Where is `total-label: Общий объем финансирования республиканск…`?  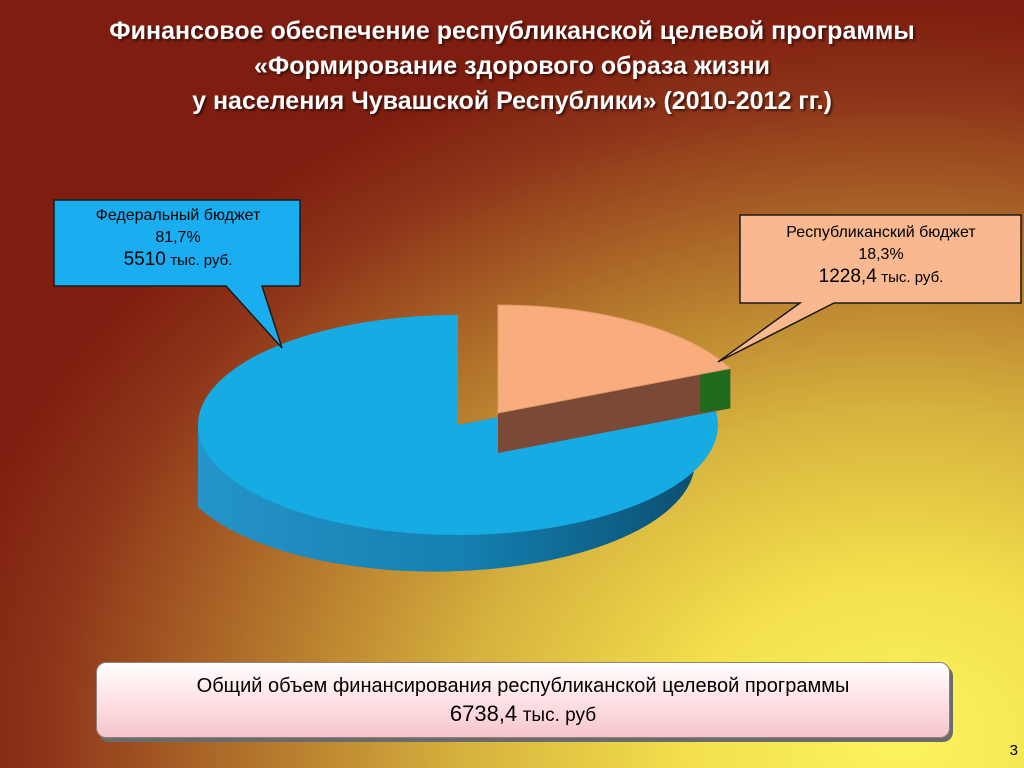
total-label: Общий объем финансирования республиканск… is located at coordinates (523, 686).